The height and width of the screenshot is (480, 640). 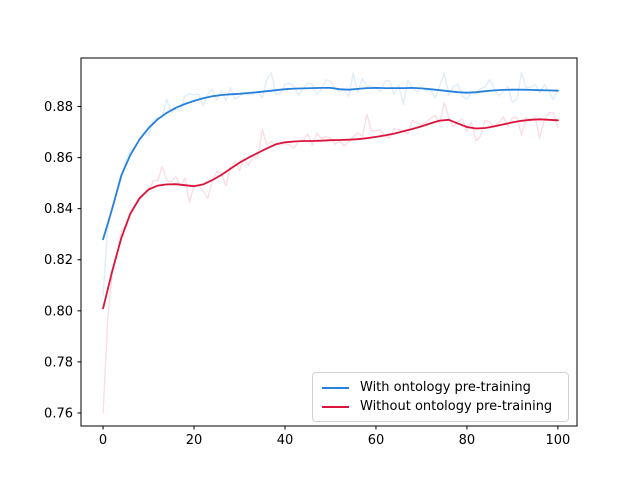 I want to click on y-tick-label: 0.80, so click(x=58, y=311).